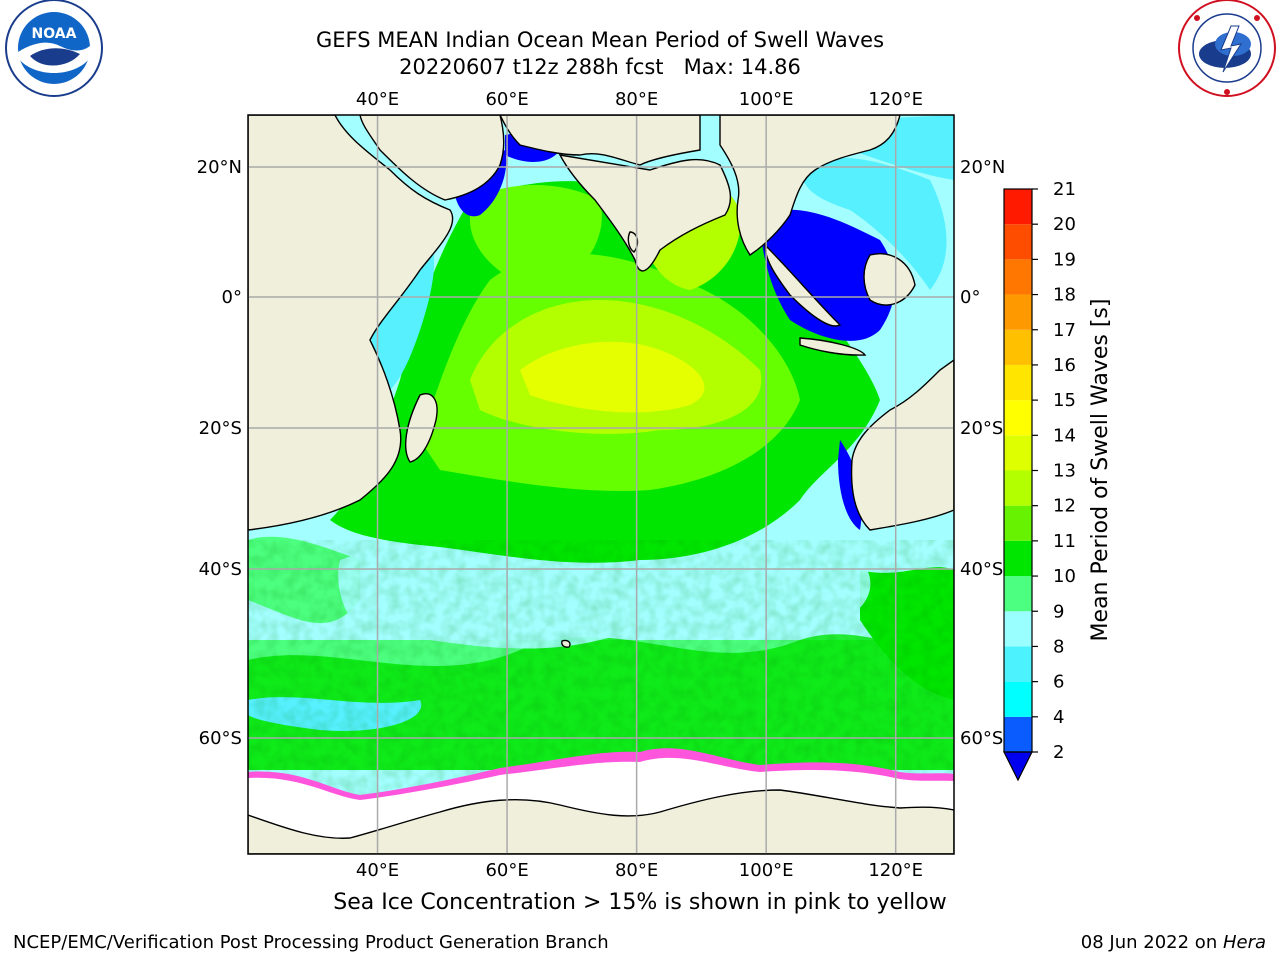 This screenshot has height=960, width=1280. What do you see at coordinates (766, 870) in the screenshot?
I see `lon-label-bottom-3: 100°E` at bounding box center [766, 870].